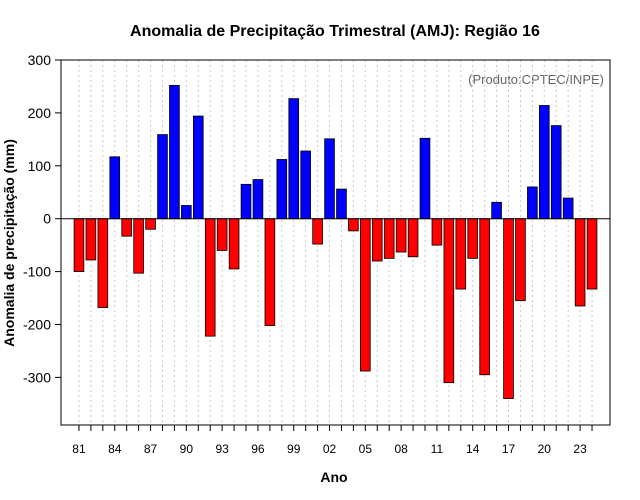 Image resolution: width=640 pixels, height=500 pixels. What do you see at coordinates (580, 262) in the screenshot?
I see `bar-2023` at bounding box center [580, 262].